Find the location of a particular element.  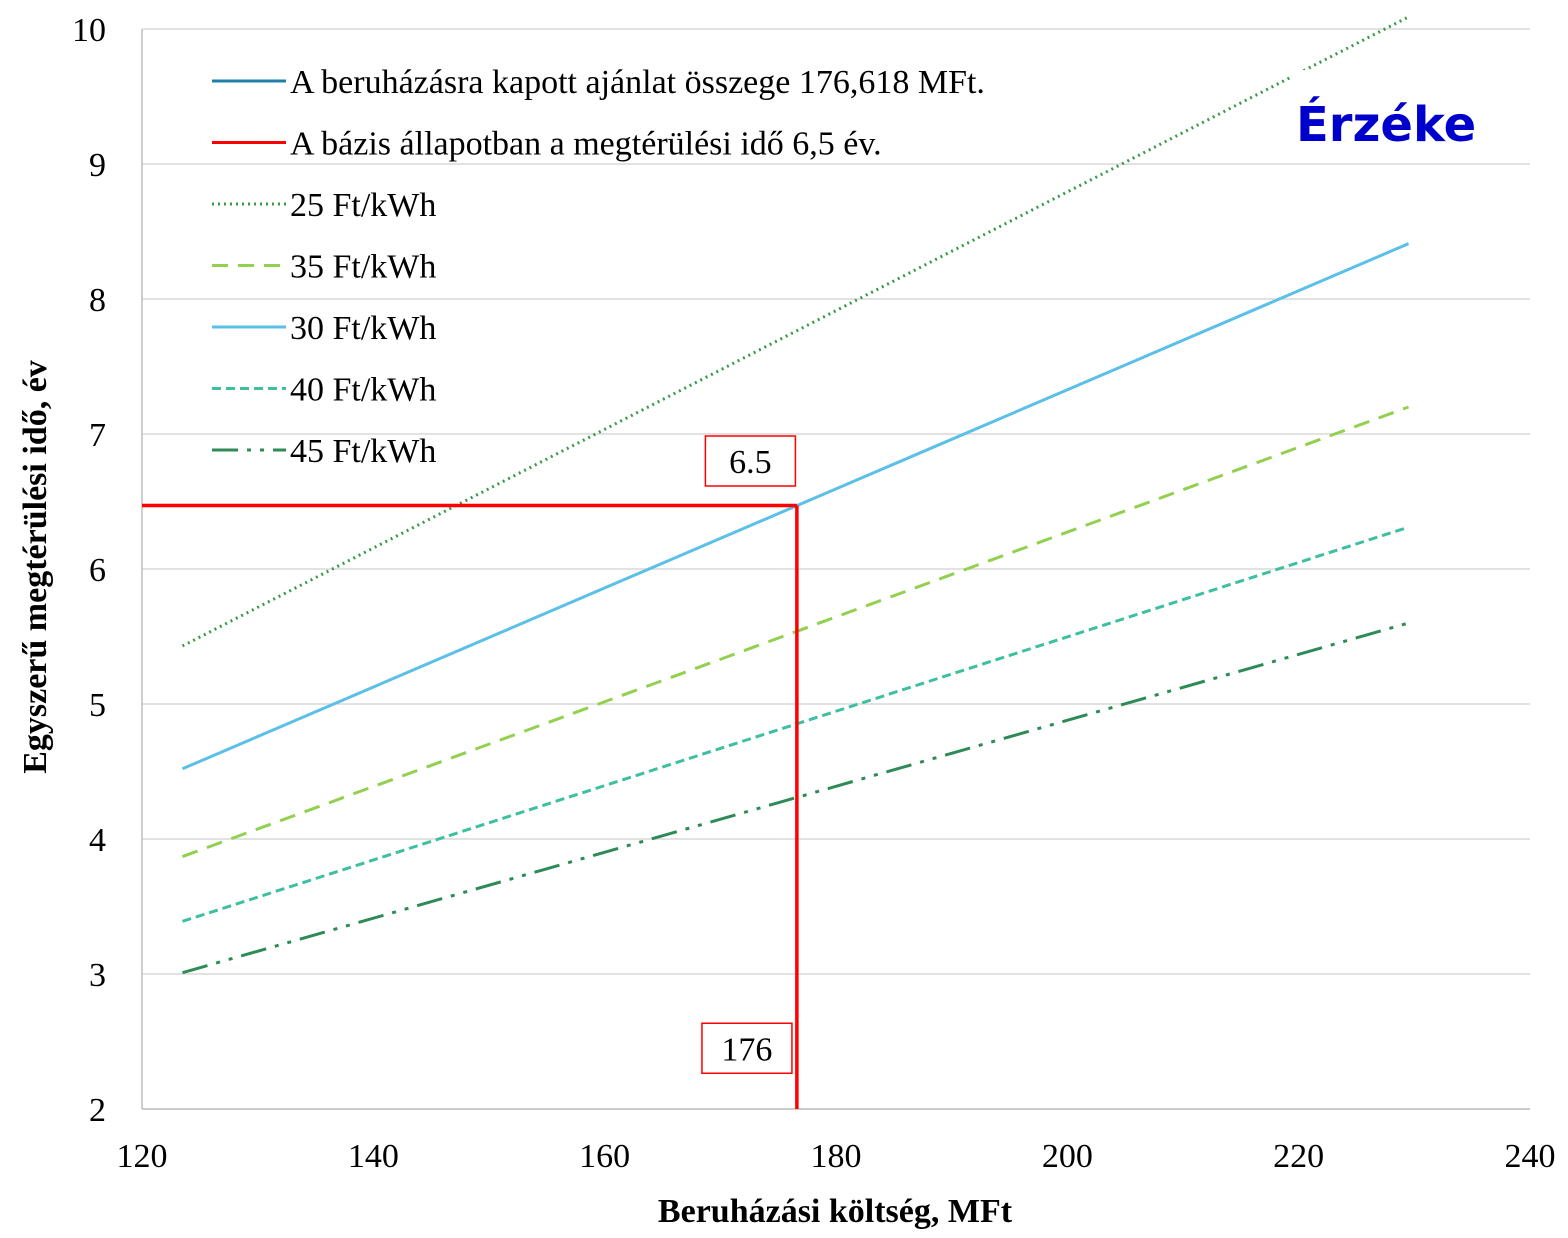

annotation-label-2: 176 is located at coordinates (746, 1049).